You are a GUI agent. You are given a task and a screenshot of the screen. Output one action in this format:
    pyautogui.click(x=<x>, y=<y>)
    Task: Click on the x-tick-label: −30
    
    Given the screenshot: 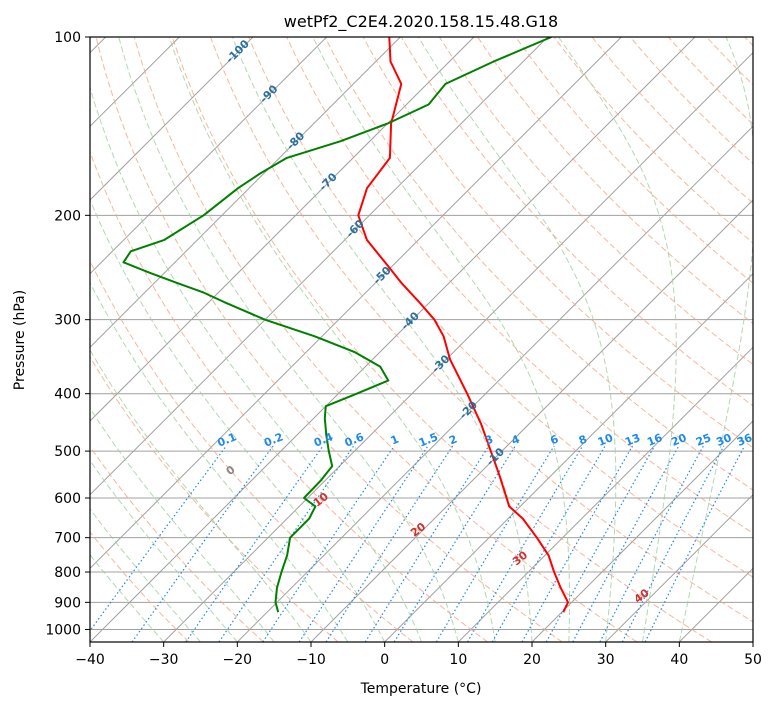 What is the action you would take?
    pyautogui.click(x=164, y=660)
    